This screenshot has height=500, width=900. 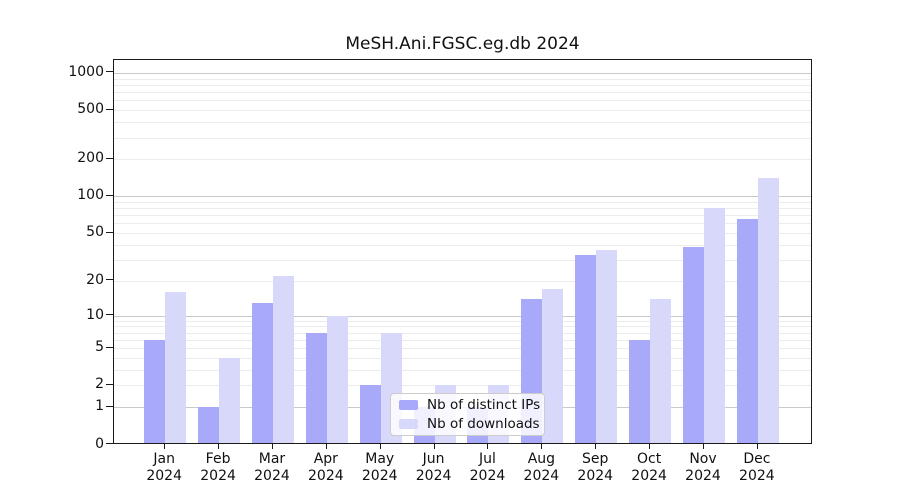 I want to click on chart-title: MeSH.Ani.FGSC.eg.db 2024, so click(x=462, y=44).